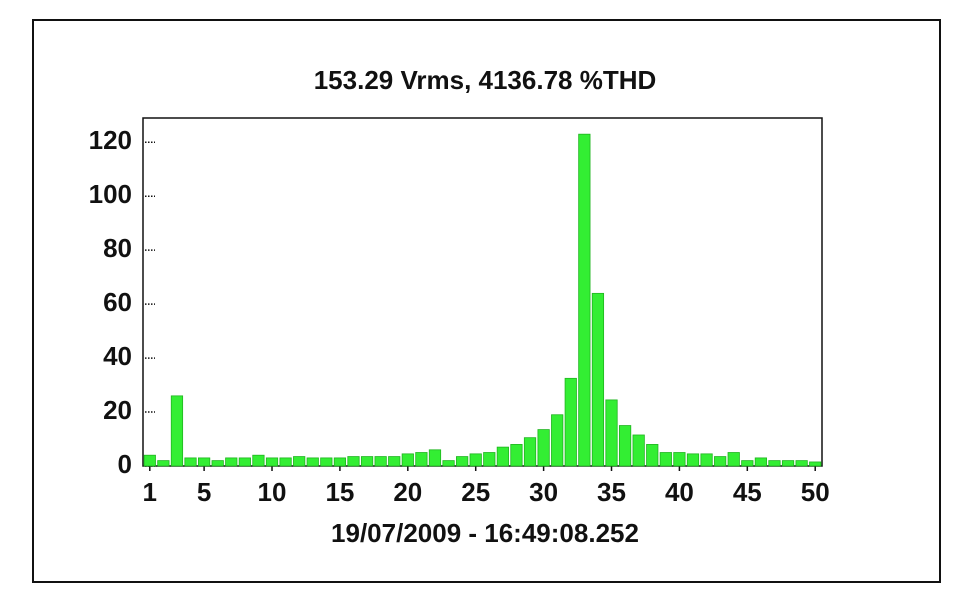 The image size is (968, 609). I want to click on x-tick-label: 15, so click(339, 492).